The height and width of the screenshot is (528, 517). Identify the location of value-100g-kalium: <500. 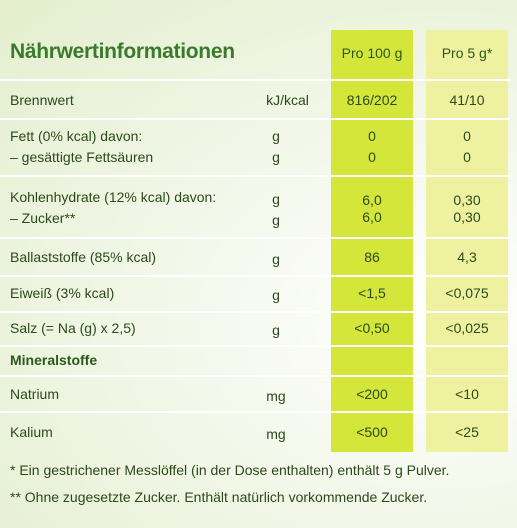
(372, 432).